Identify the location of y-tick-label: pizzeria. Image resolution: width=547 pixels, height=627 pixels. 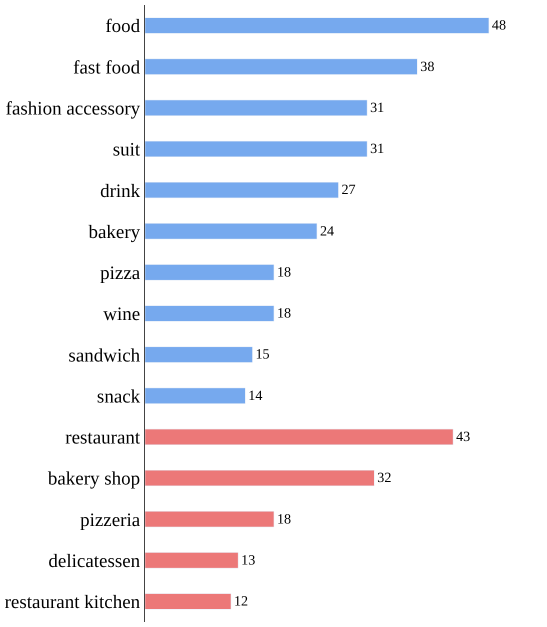
(110, 520).